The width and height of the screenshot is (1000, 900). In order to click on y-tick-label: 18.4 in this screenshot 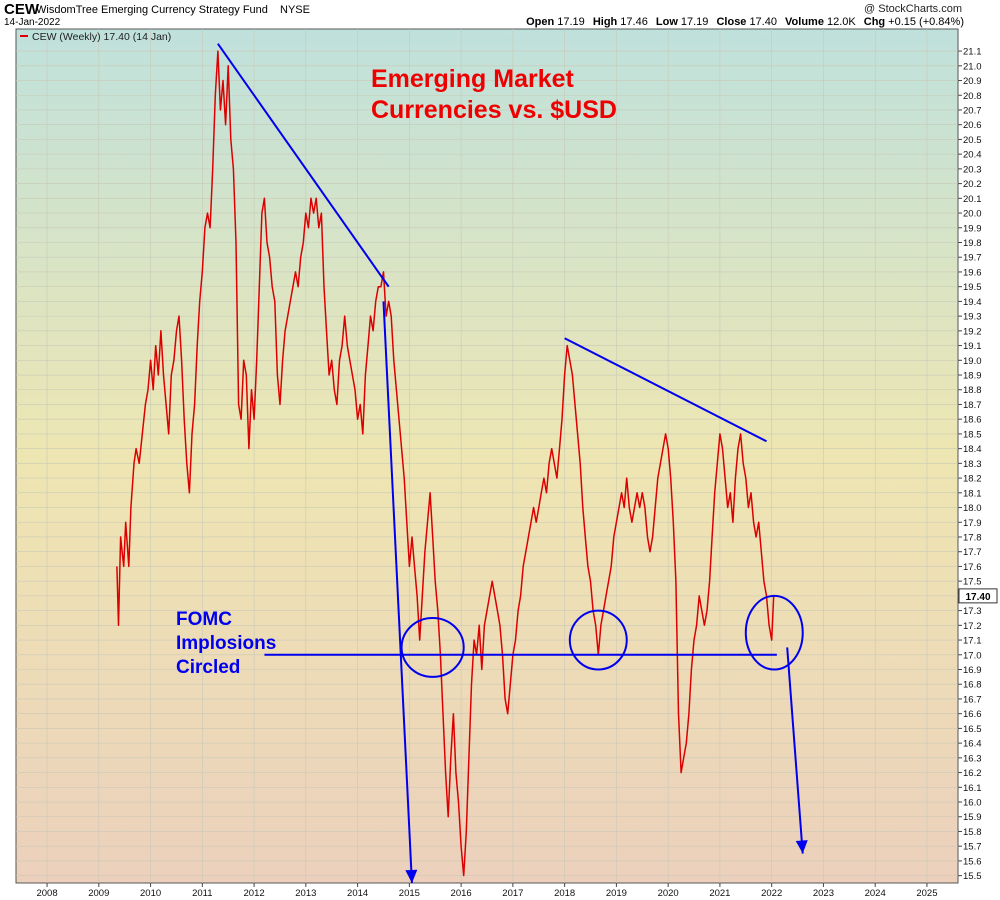, I will do `click(972, 449)`.